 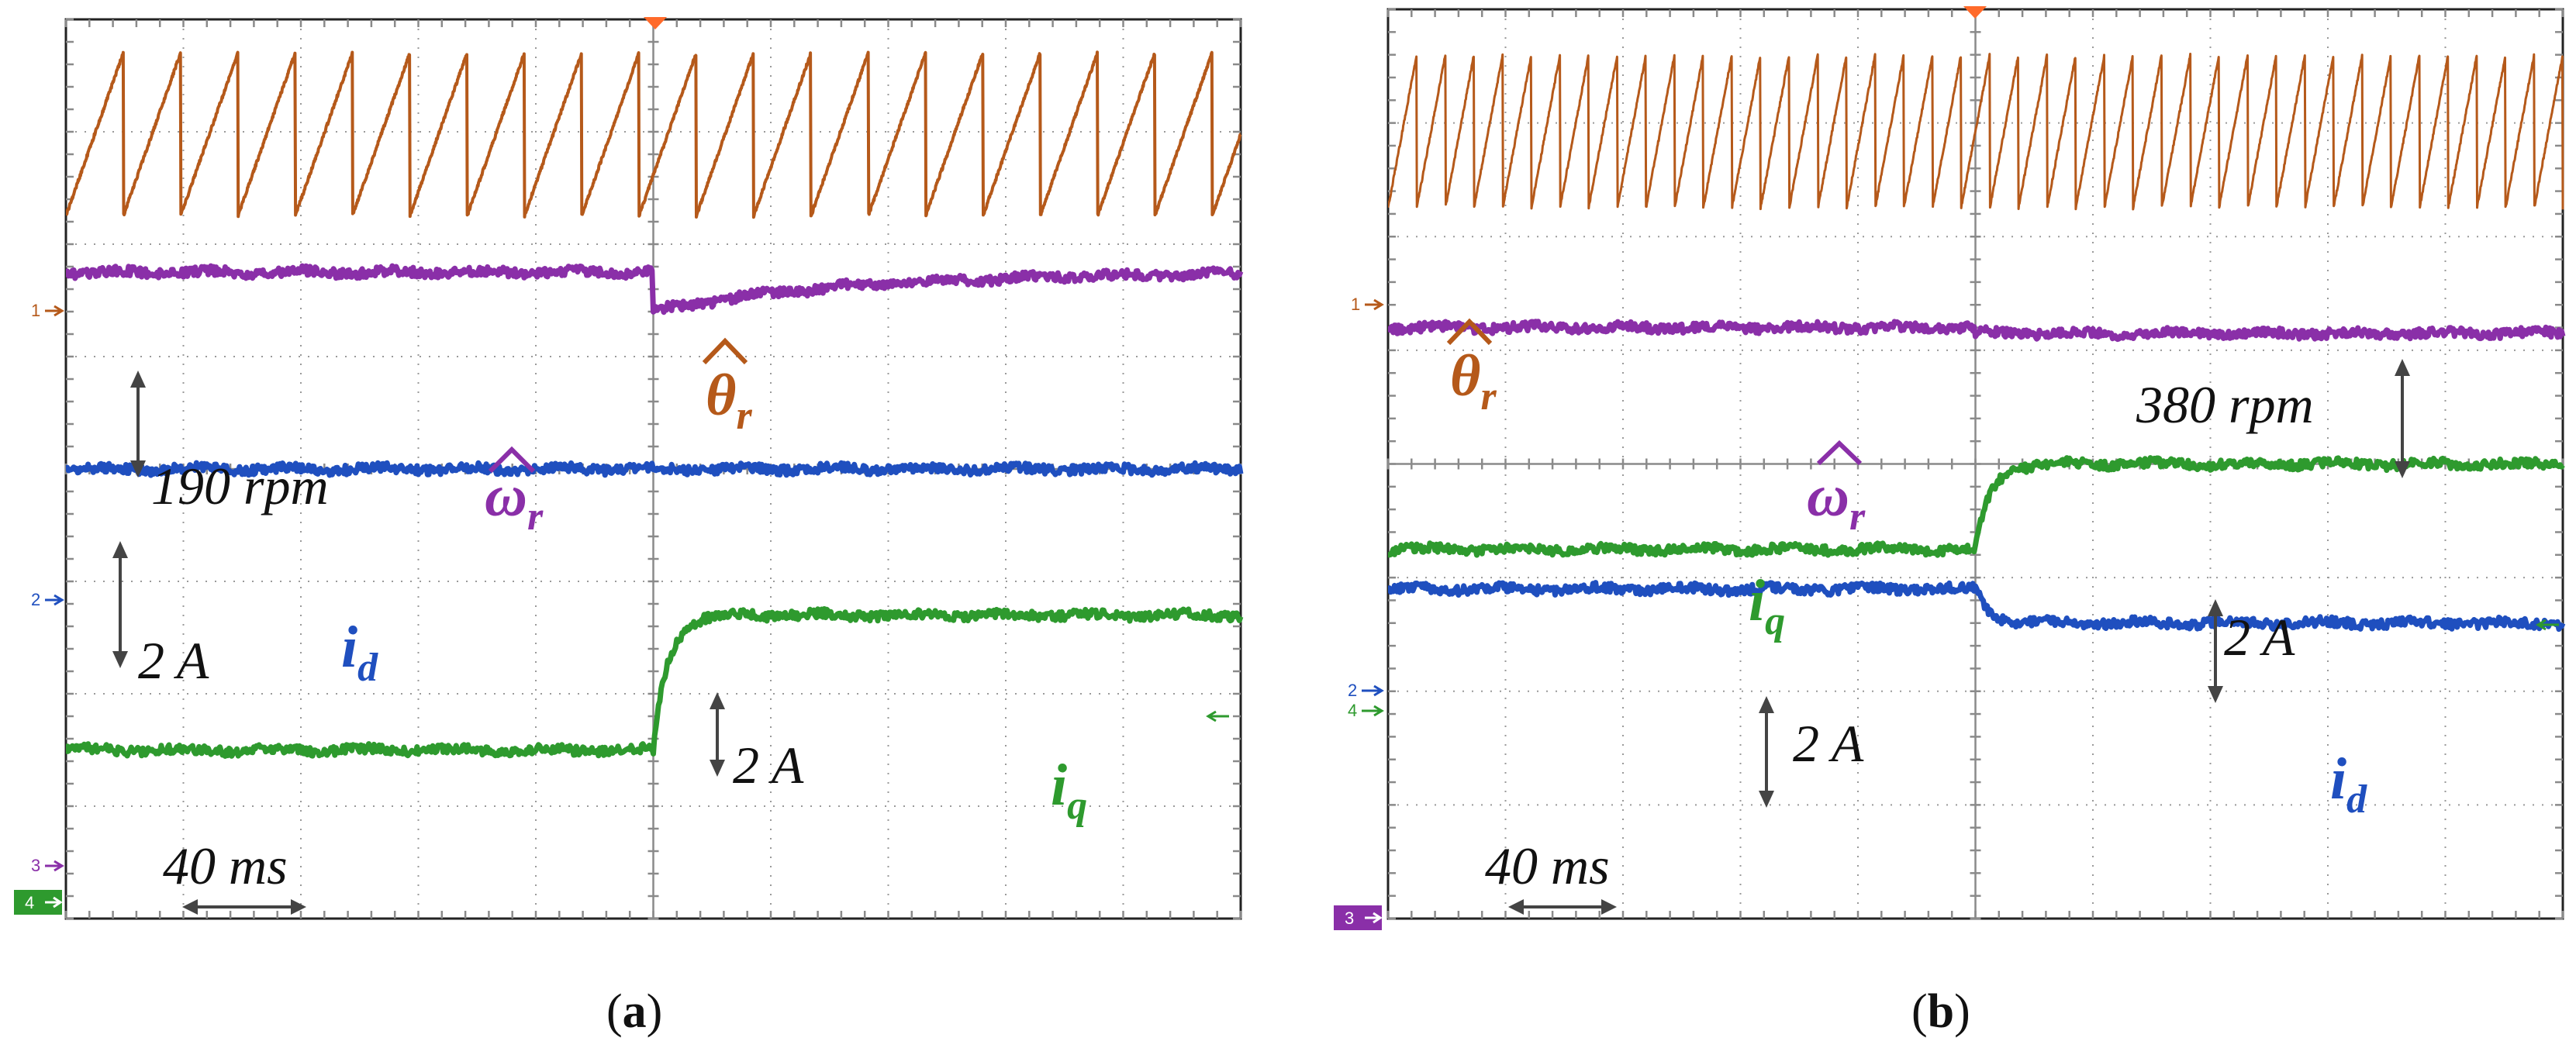 What do you see at coordinates (1470, 332) in the screenshot?
I see `theta-hat-b` at bounding box center [1470, 332].